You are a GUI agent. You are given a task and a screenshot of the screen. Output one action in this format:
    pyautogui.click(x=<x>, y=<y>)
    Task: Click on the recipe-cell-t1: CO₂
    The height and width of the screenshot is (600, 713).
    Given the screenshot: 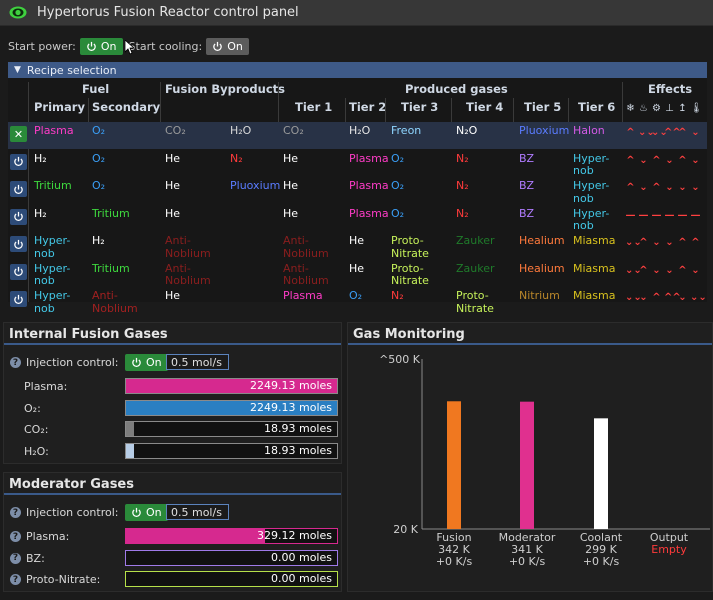 What is the action you would take?
    pyautogui.click(x=293, y=130)
    